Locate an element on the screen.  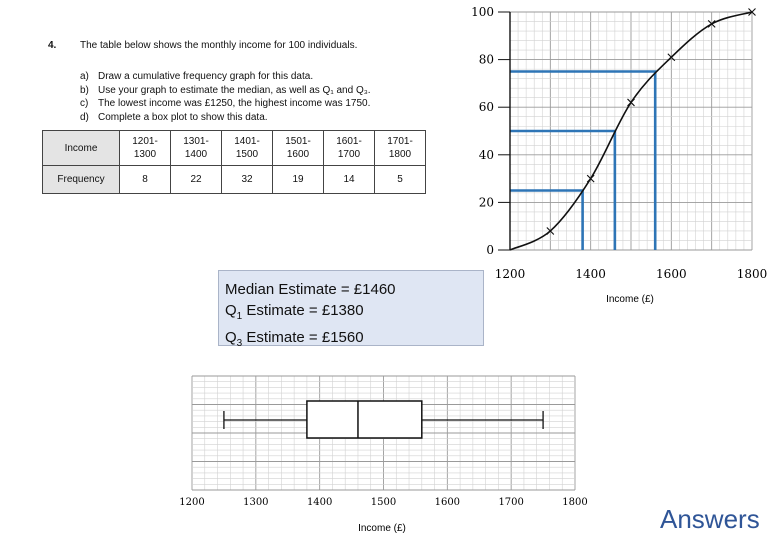
interval-end: 1800 is located at coordinates (400, 154).